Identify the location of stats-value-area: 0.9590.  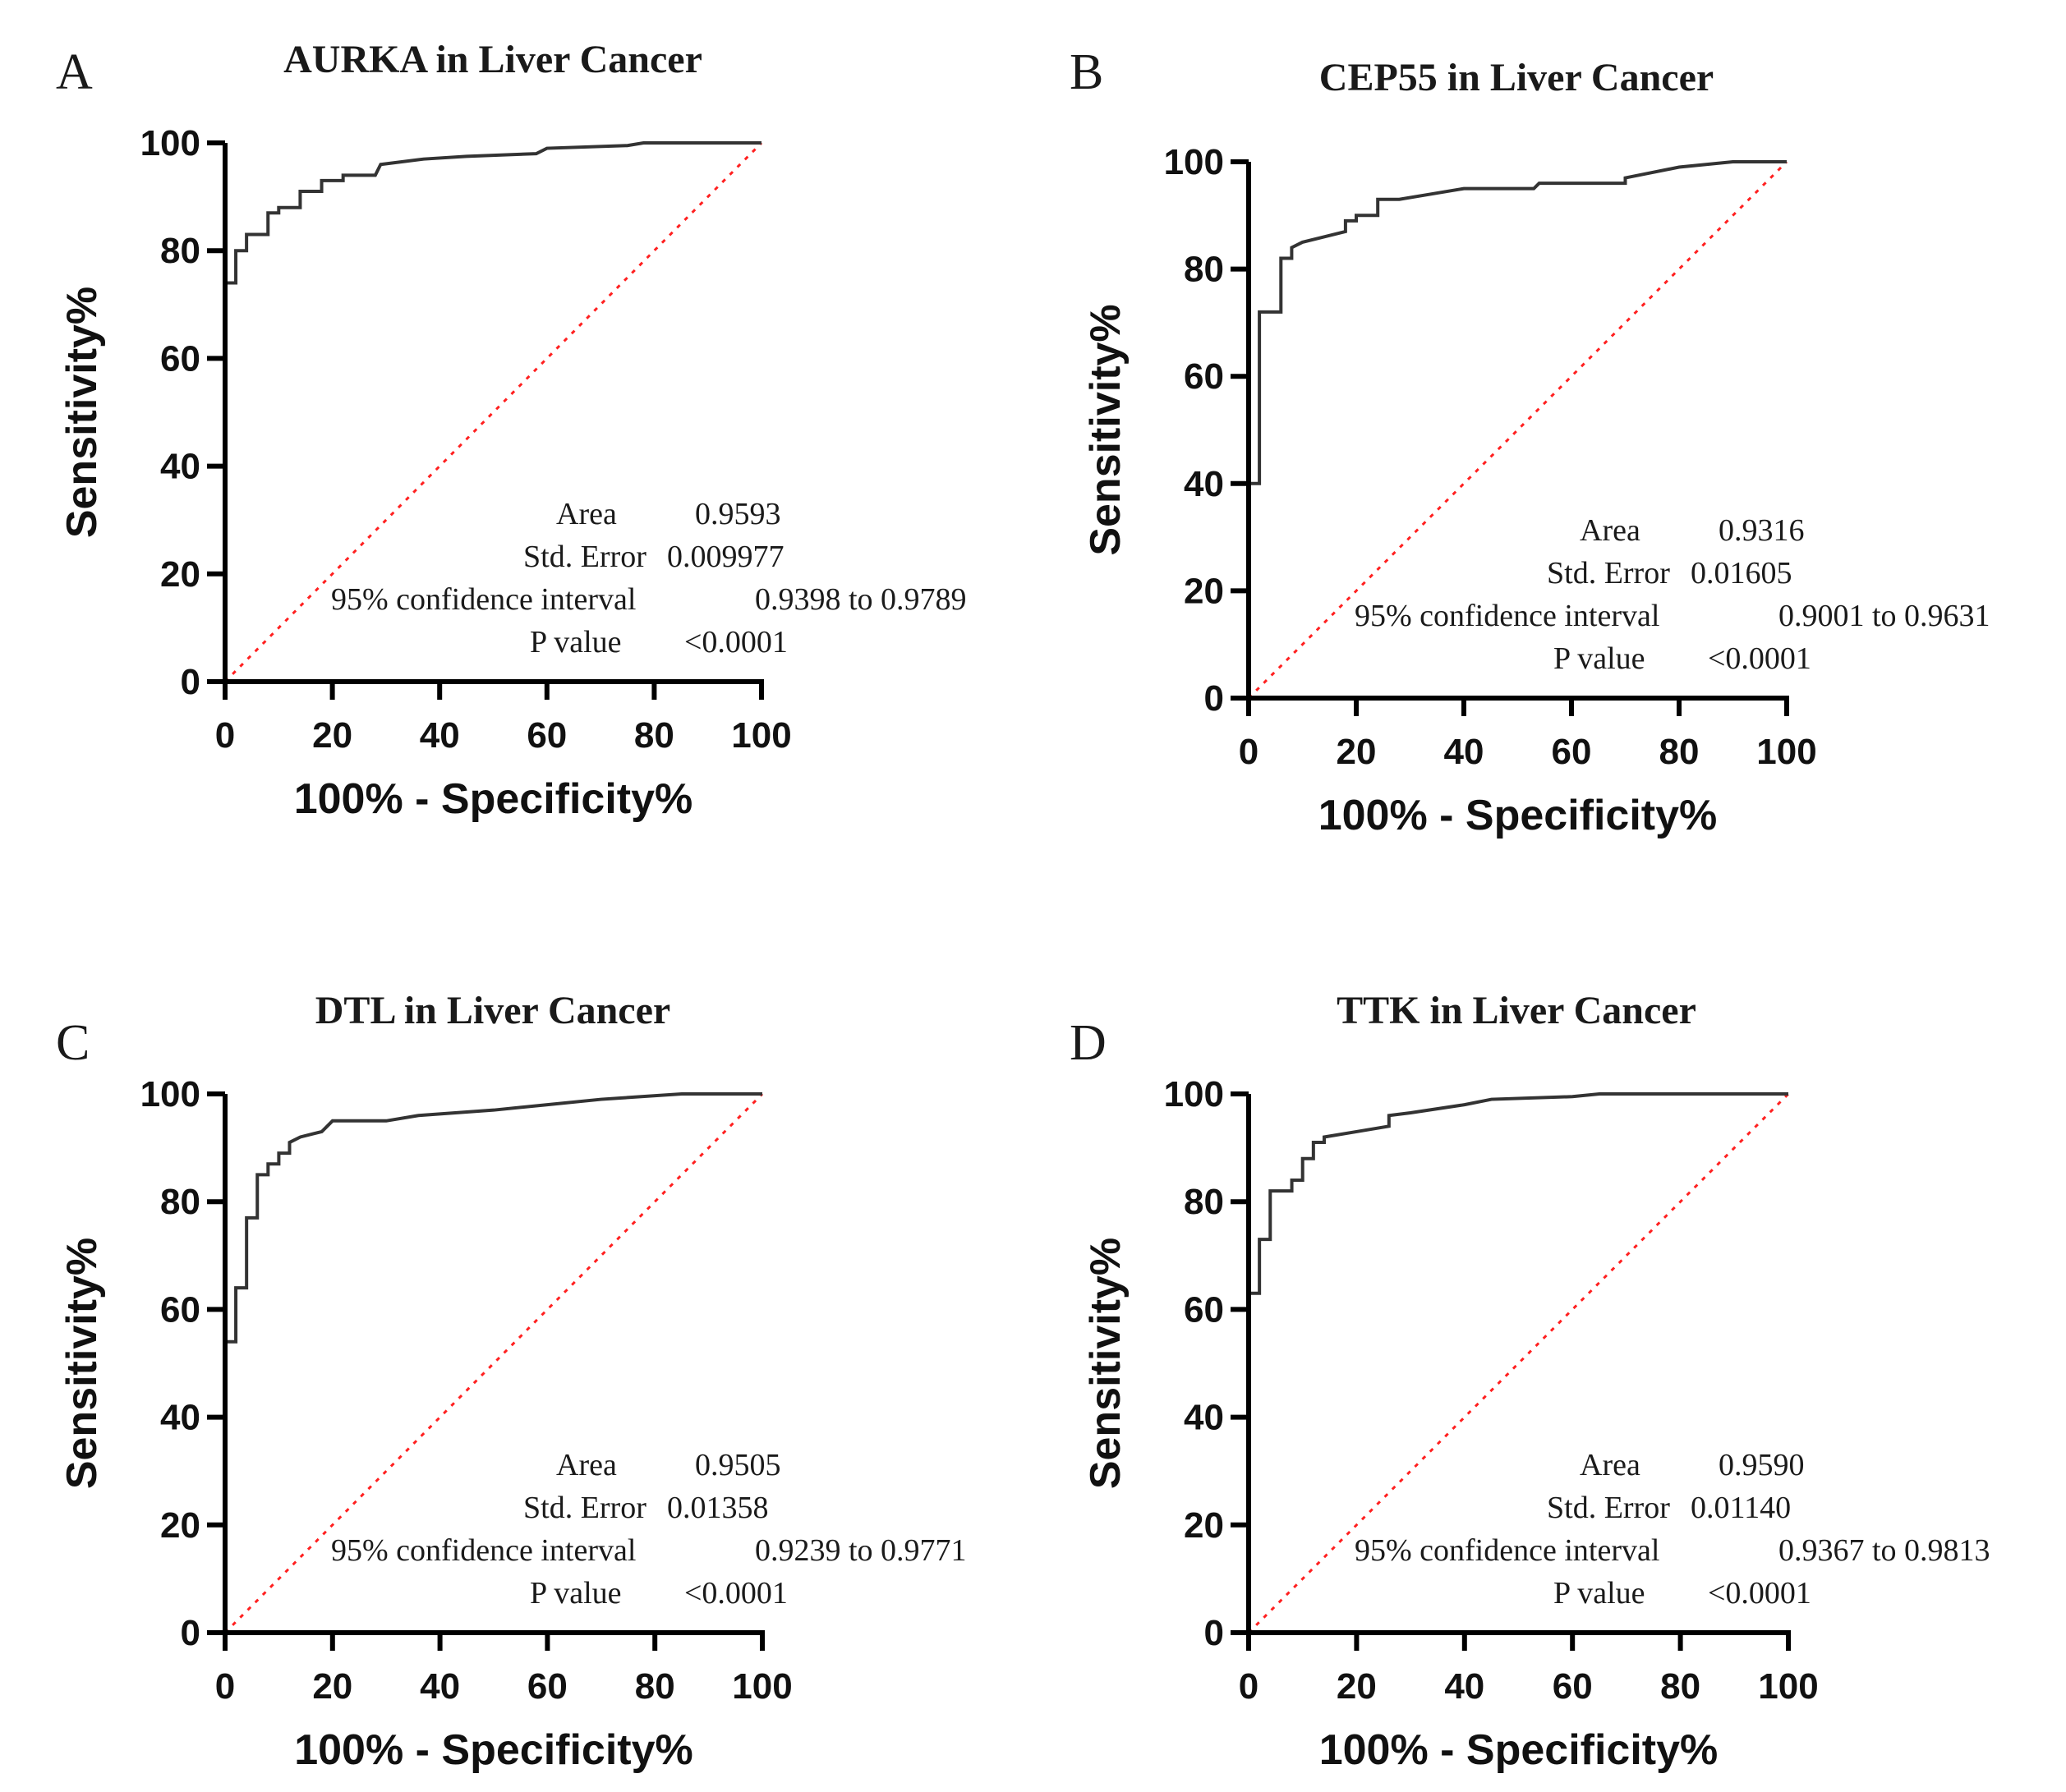
(1762, 1465).